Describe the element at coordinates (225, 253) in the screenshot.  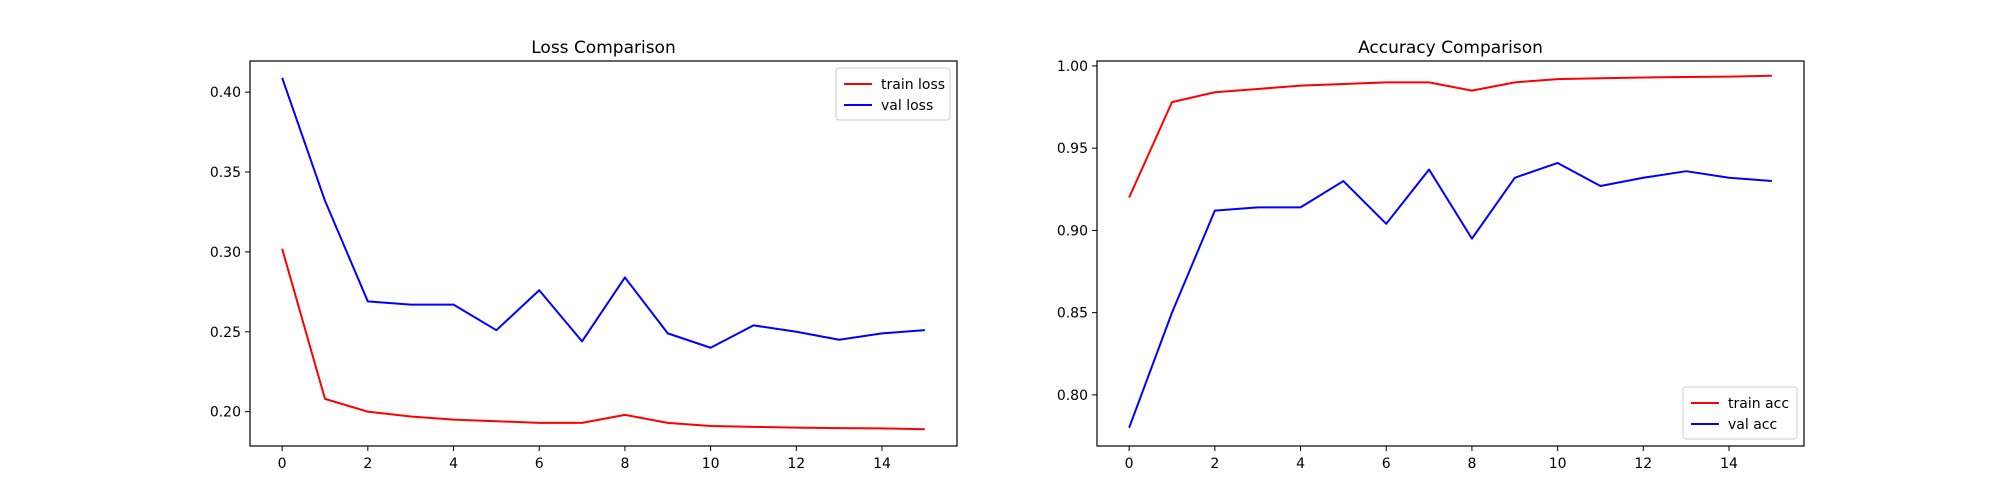
I see `y-tick-label: 0.30` at that location.